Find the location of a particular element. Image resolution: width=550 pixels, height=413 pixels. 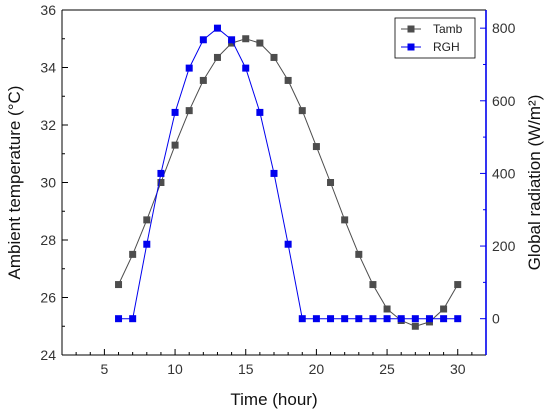

y-left-tick-label: 24 is located at coordinates (48, 355).